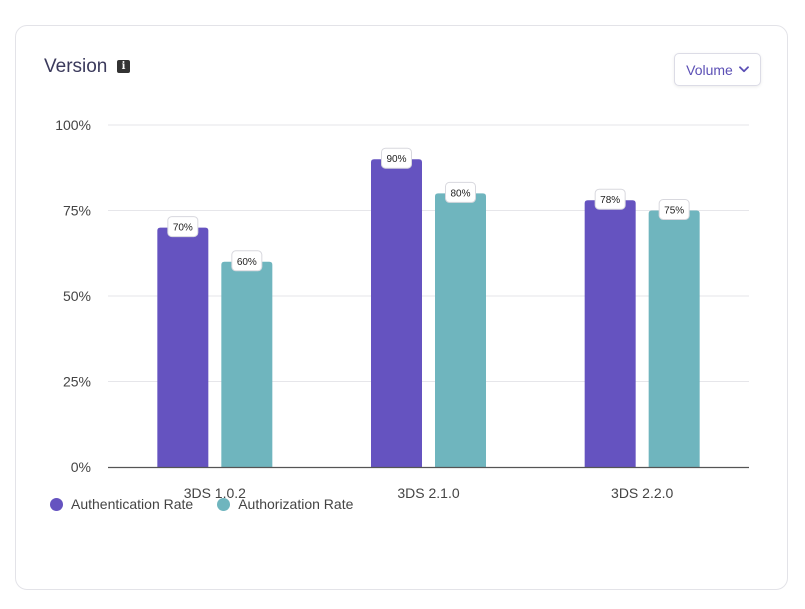 This screenshot has height=609, width=805. What do you see at coordinates (215, 493) in the screenshot?
I see `x-tick-label: 3DS 1.0.2` at bounding box center [215, 493].